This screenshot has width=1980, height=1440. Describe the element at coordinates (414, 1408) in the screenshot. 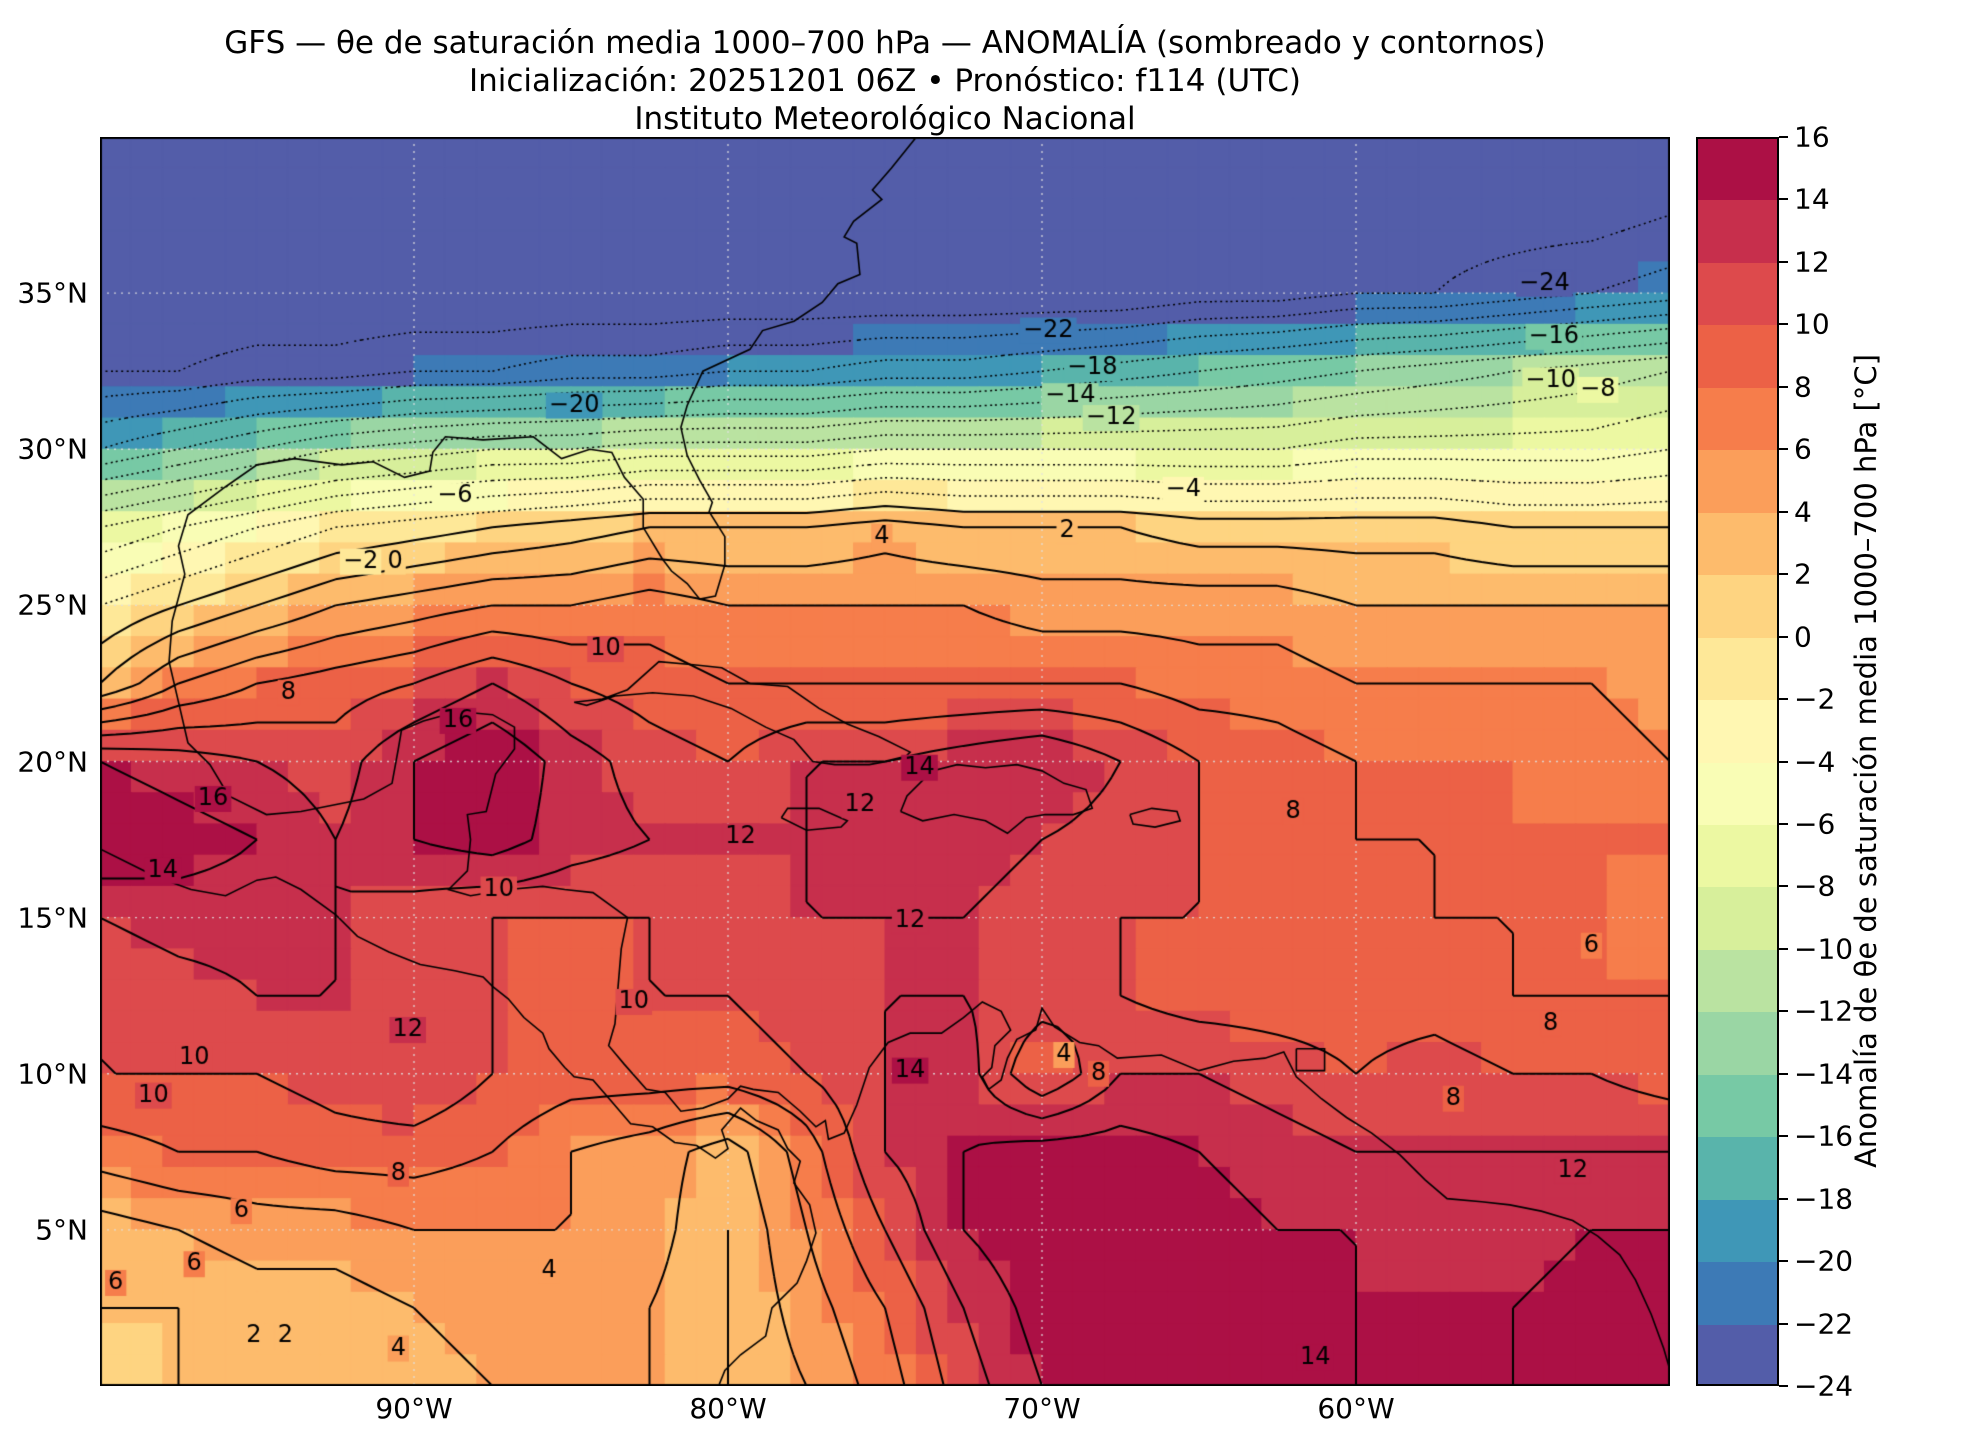

I see `x-tick-label: 90°W` at that location.